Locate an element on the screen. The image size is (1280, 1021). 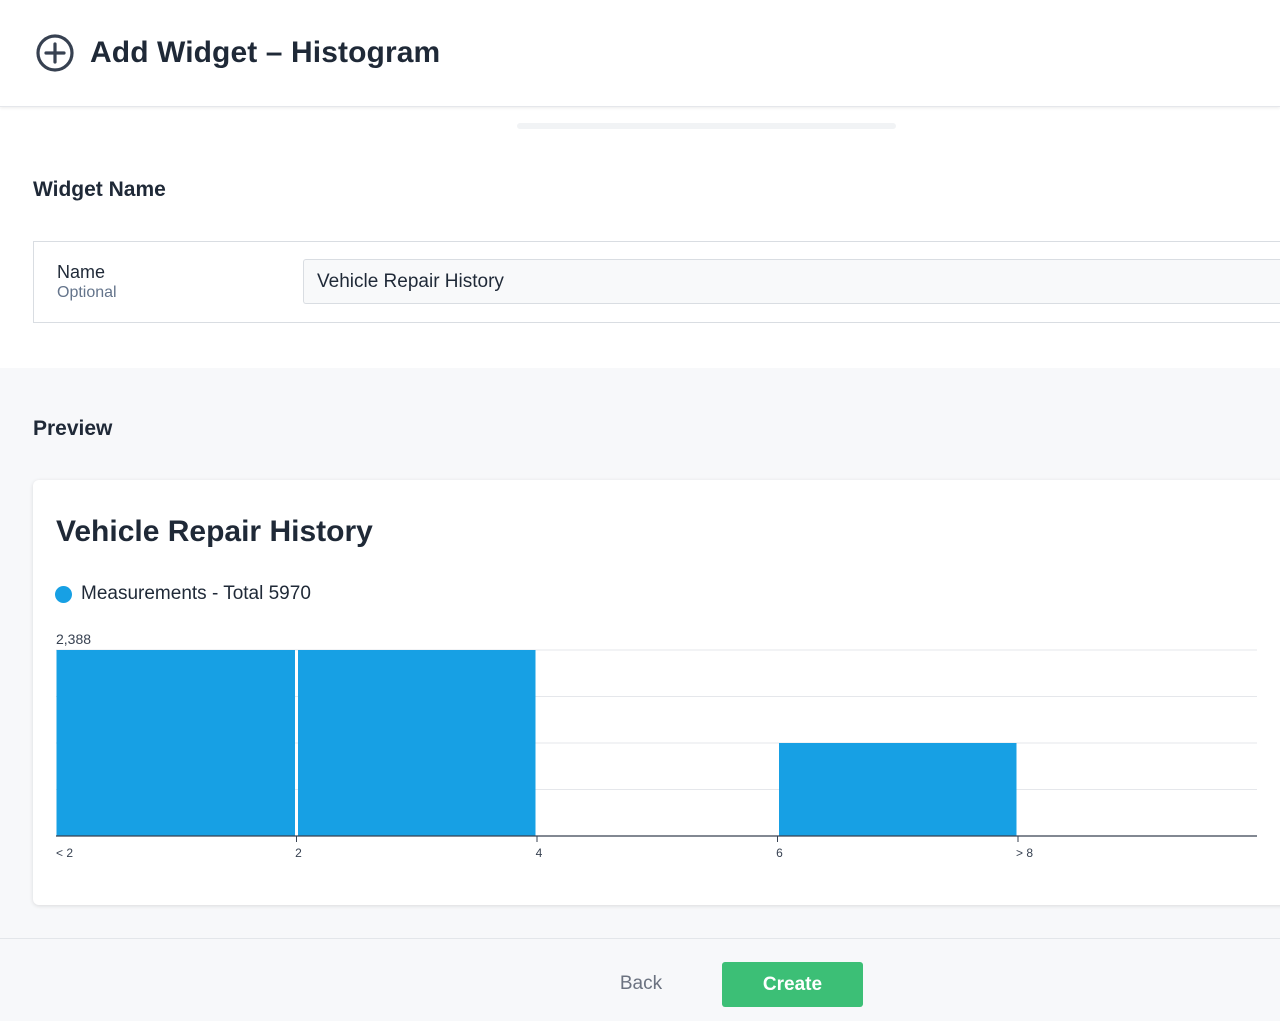
create-button: Create is located at coordinates (792, 984).